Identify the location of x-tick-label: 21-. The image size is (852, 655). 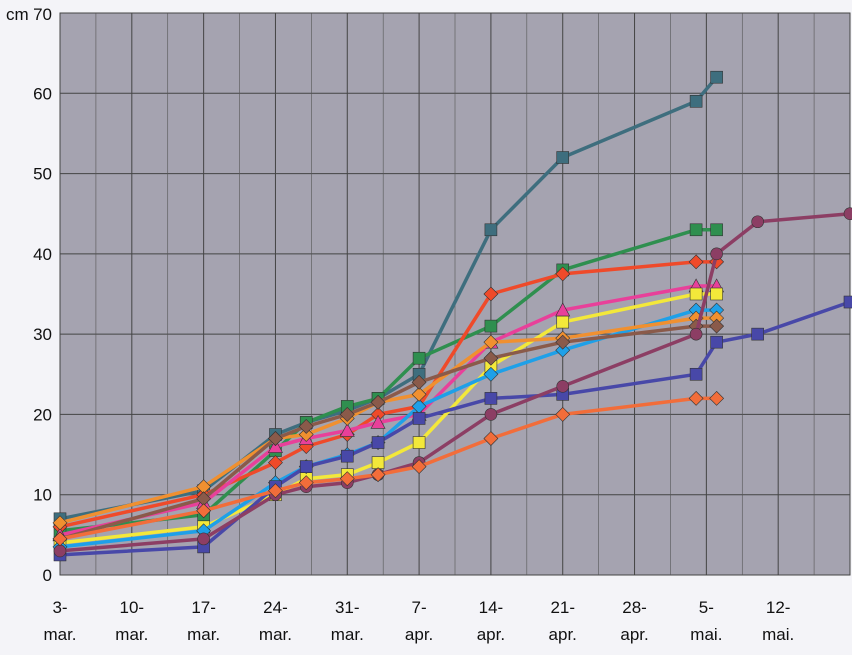
(562, 607).